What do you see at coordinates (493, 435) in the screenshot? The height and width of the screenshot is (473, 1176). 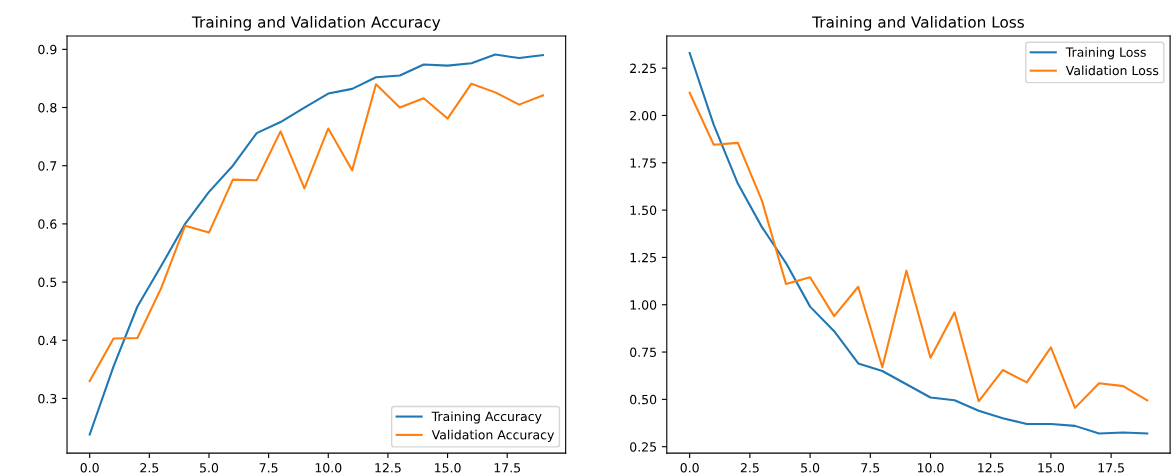 I see `legend-label: Validation Accuracy` at bounding box center [493, 435].